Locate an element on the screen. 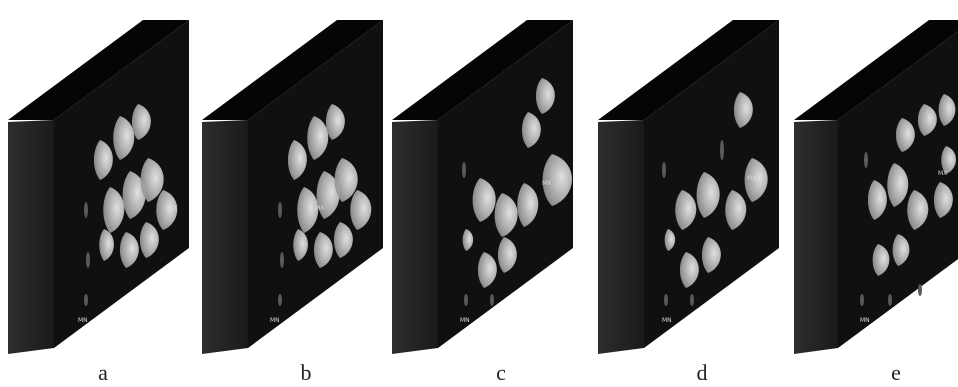 This screenshot has height=387, width=958. panel-d-caption: d is located at coordinates (702, 372).